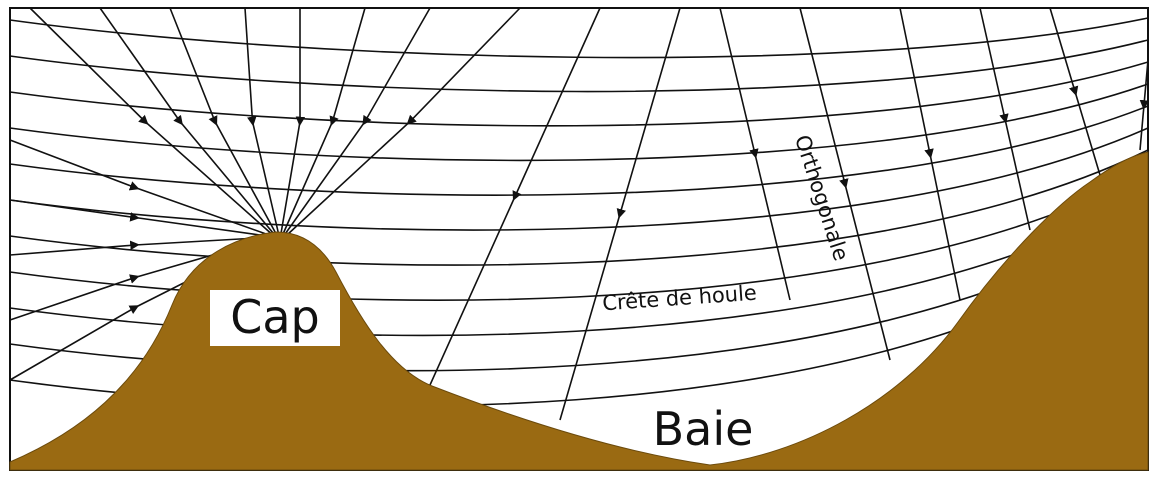 This screenshot has height=477, width=1151. What do you see at coordinates (703, 429) in the screenshot?
I see `baie-label: Baie` at bounding box center [703, 429].